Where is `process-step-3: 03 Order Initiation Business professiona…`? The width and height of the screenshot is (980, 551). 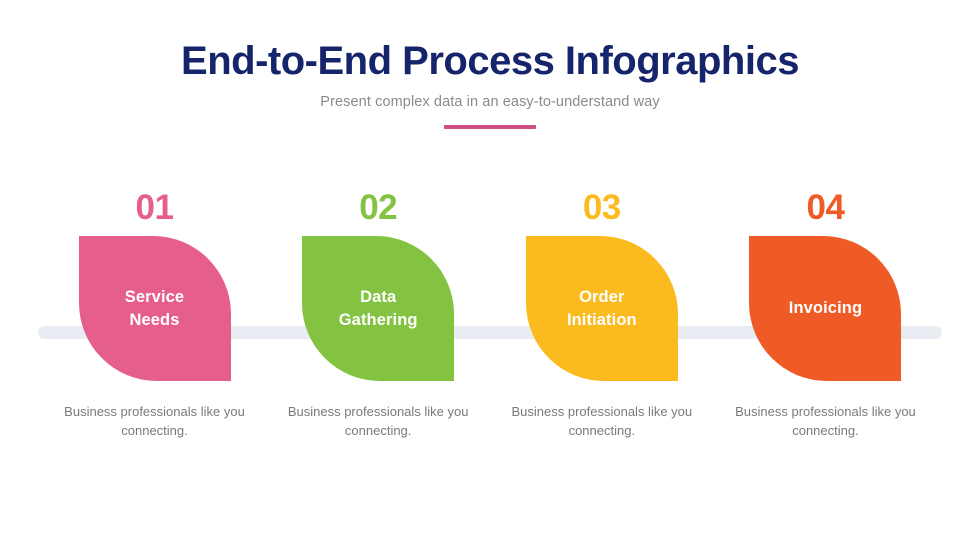 process-step-3: 03 Order Initiation Business professiona… is located at coordinates (601, 315).